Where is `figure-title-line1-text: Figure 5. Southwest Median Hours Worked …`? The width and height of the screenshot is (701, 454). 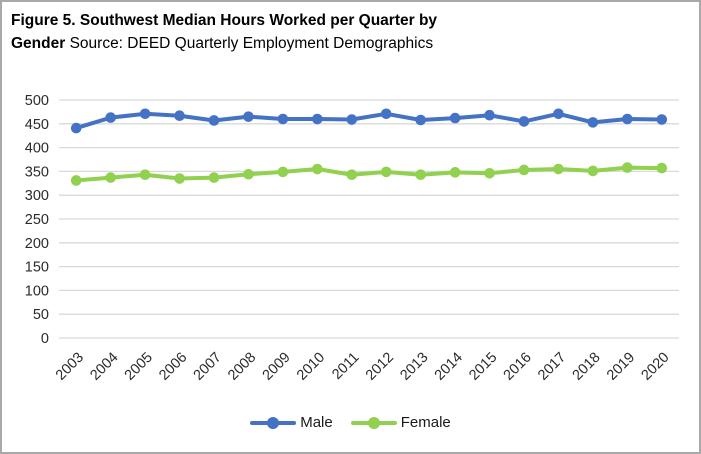
figure-title-line1-text: Figure 5. Southwest Median Hours Worked … is located at coordinates (224, 20).